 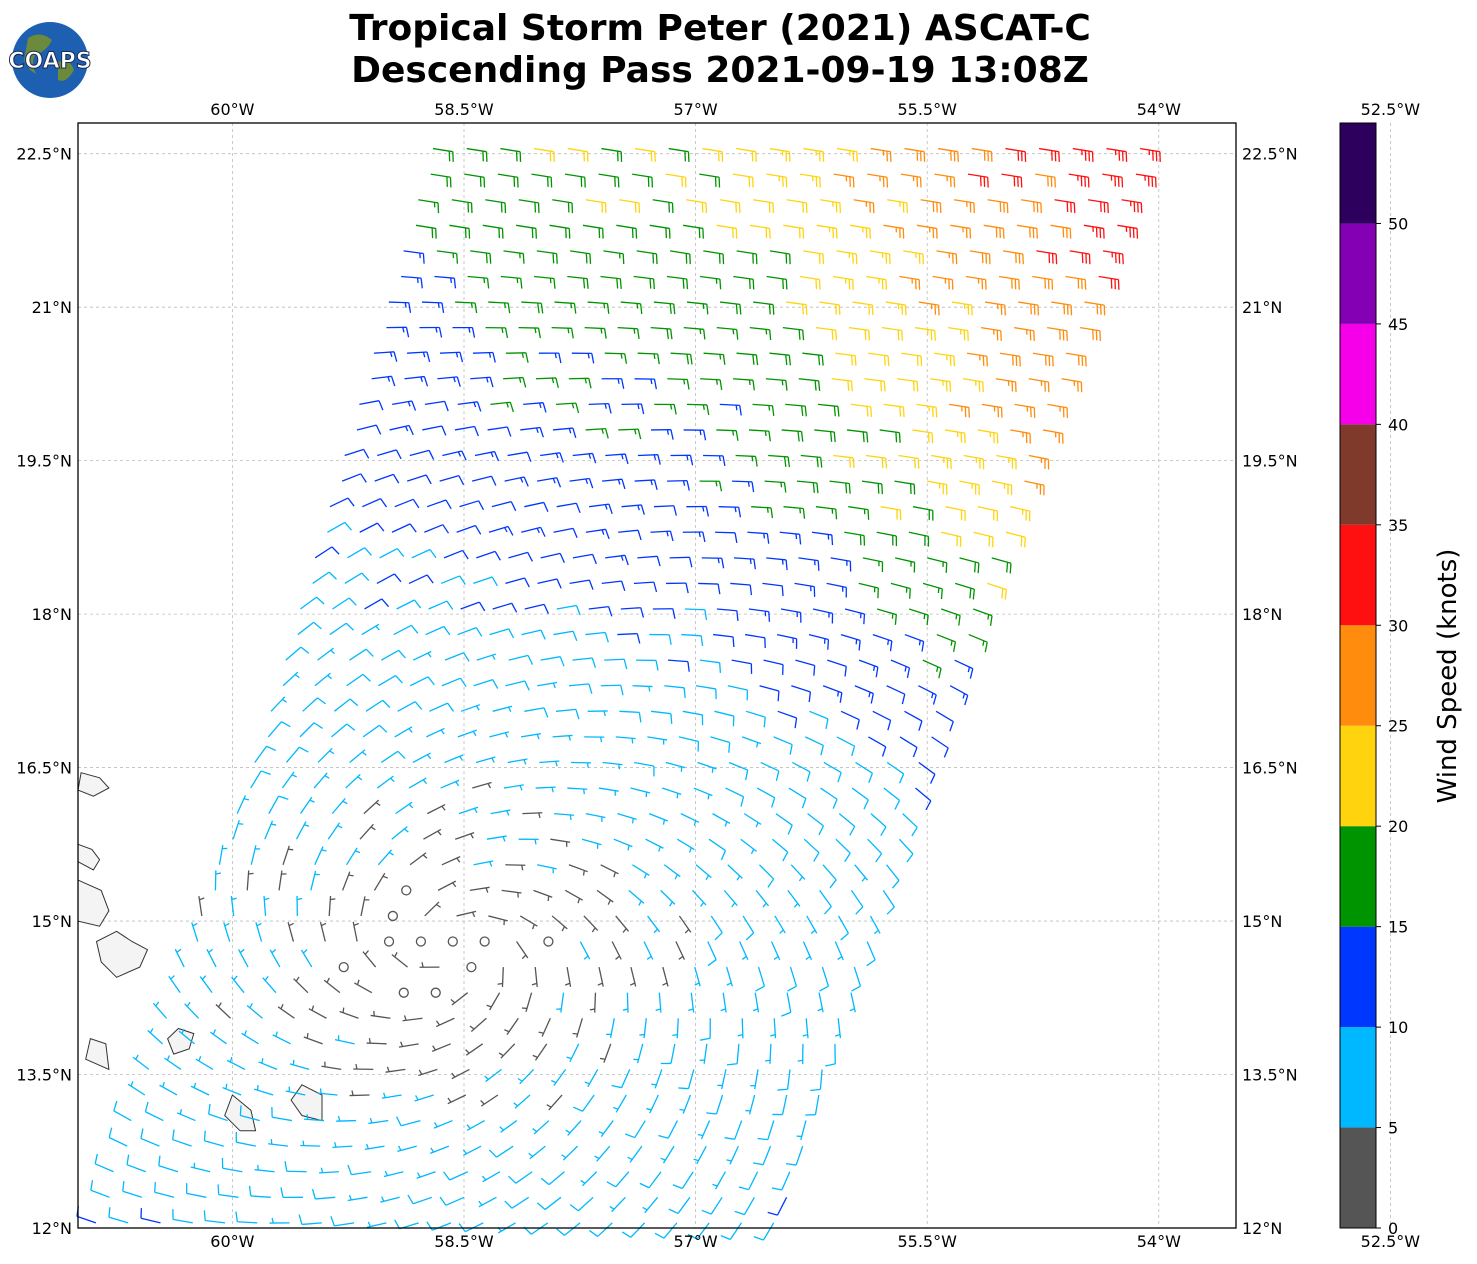 I want to click on y-tick-label-right: 12°N, so click(x=1262, y=1228).